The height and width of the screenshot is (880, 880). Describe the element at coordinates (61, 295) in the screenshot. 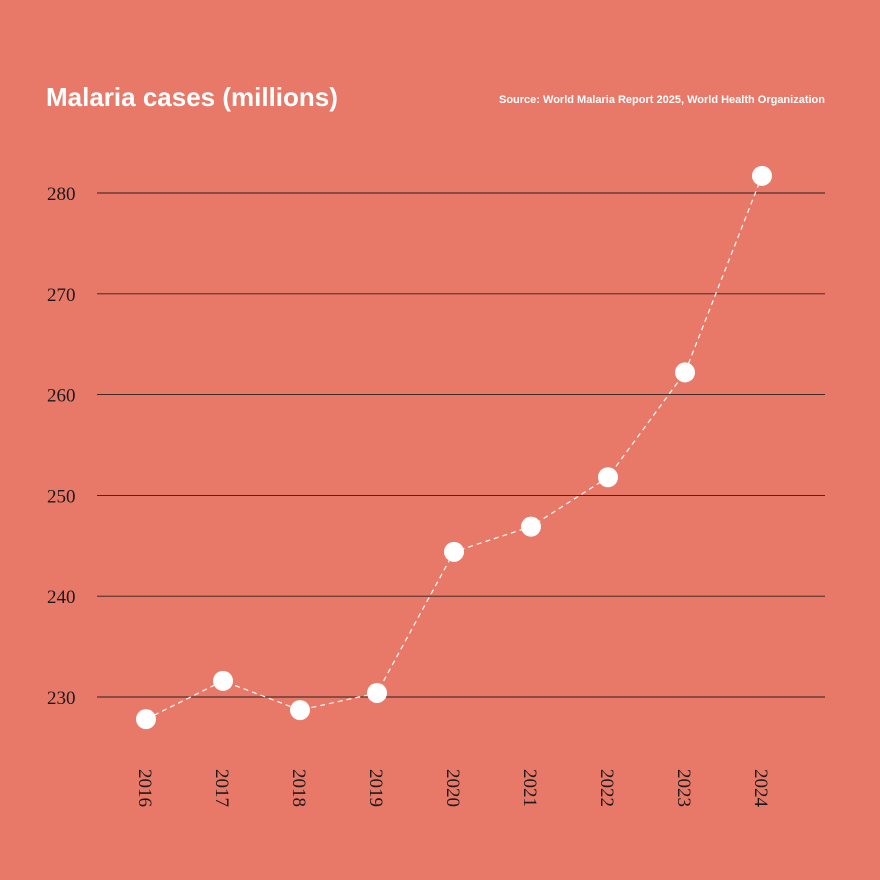

I see `y-tick-label-270: 270` at that location.